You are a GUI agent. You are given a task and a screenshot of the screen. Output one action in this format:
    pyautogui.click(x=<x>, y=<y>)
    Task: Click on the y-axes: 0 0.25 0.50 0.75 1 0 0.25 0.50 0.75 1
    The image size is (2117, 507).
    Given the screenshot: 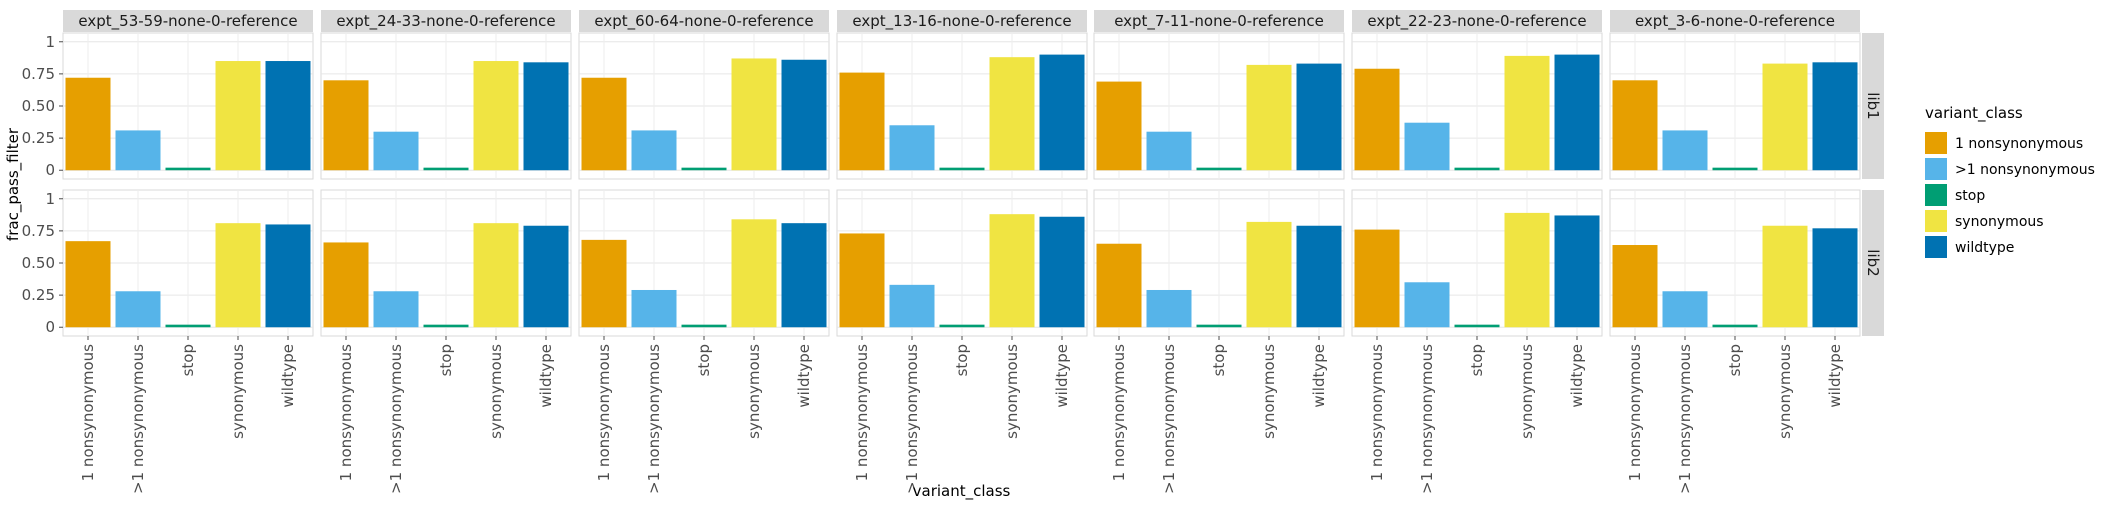 What is the action you would take?
    pyautogui.click(x=42, y=184)
    